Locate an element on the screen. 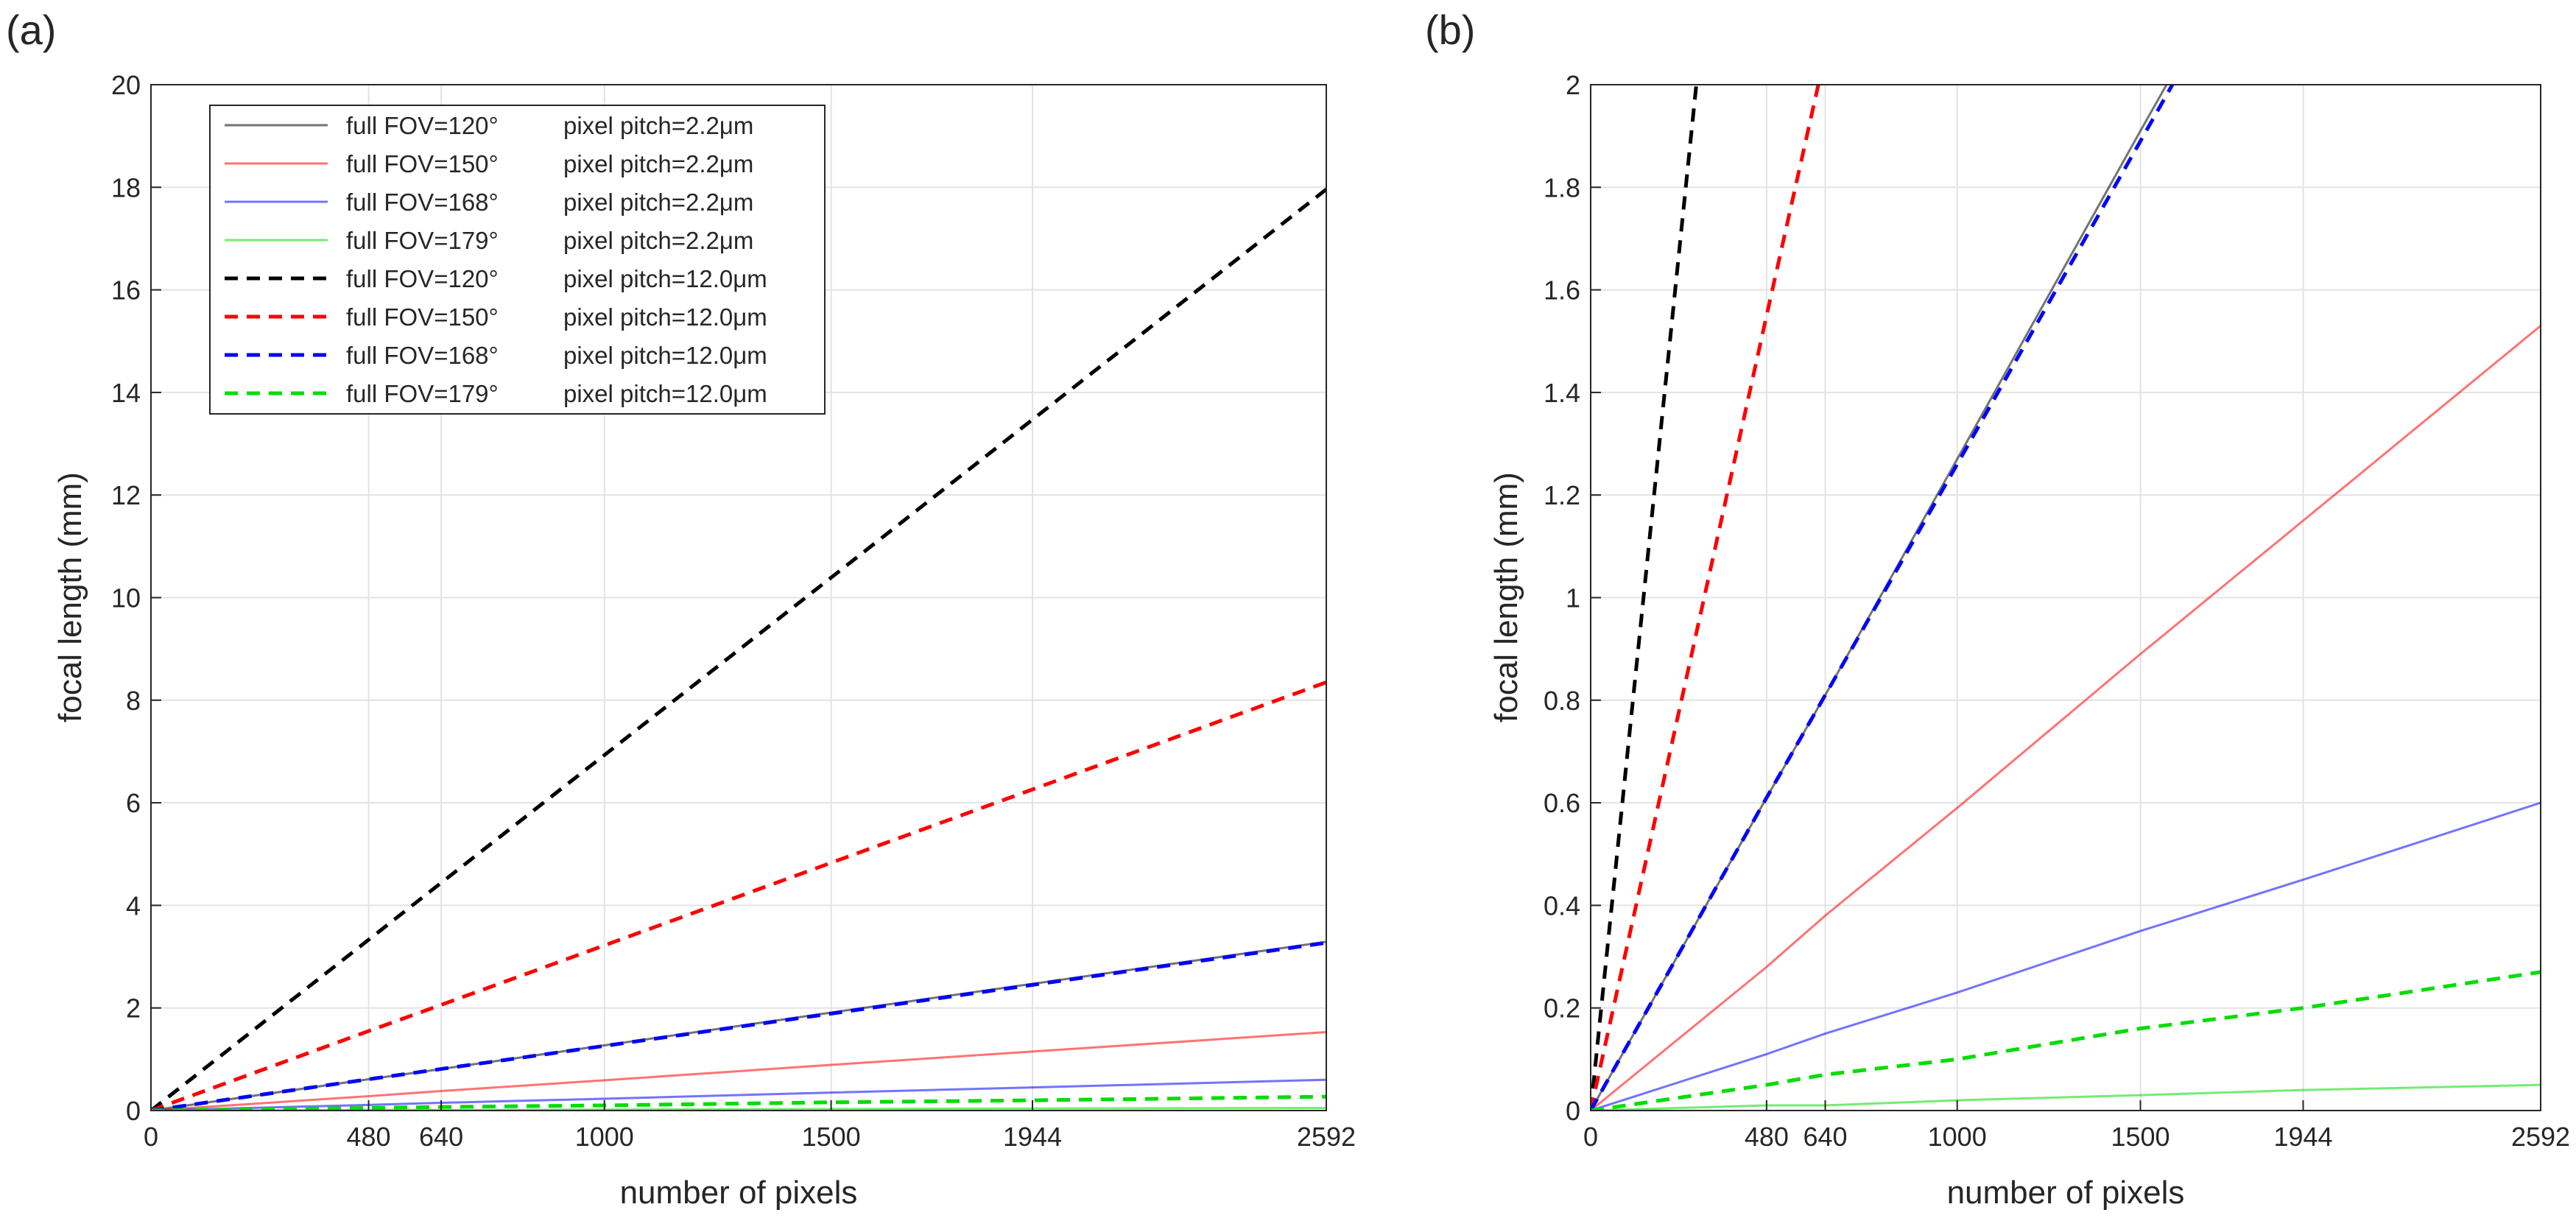 Image resolution: width=2576 pixels, height=1221 pixels. panel-label-b: (b) is located at coordinates (1450, 30).